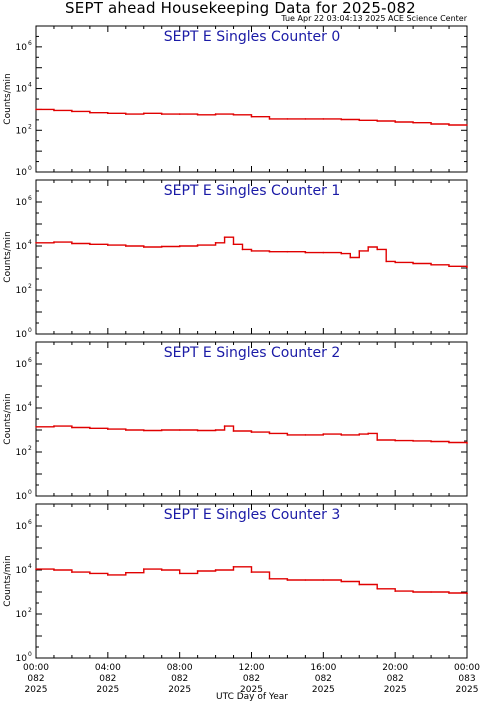  Describe the element at coordinates (252, 37) in the screenshot. I see `panel-title: SEPT E Singles Counter 0` at that location.